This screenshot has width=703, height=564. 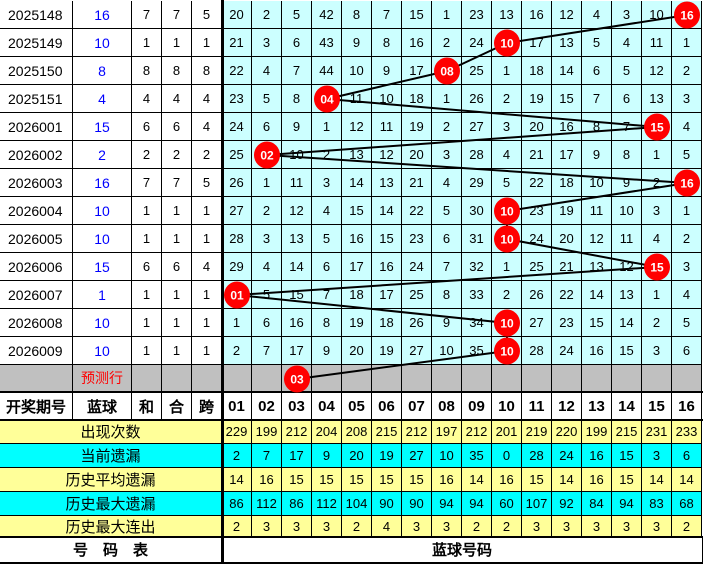 What do you see at coordinates (147, 267) in the screenshot?
I see `row-he: 6` at bounding box center [147, 267].